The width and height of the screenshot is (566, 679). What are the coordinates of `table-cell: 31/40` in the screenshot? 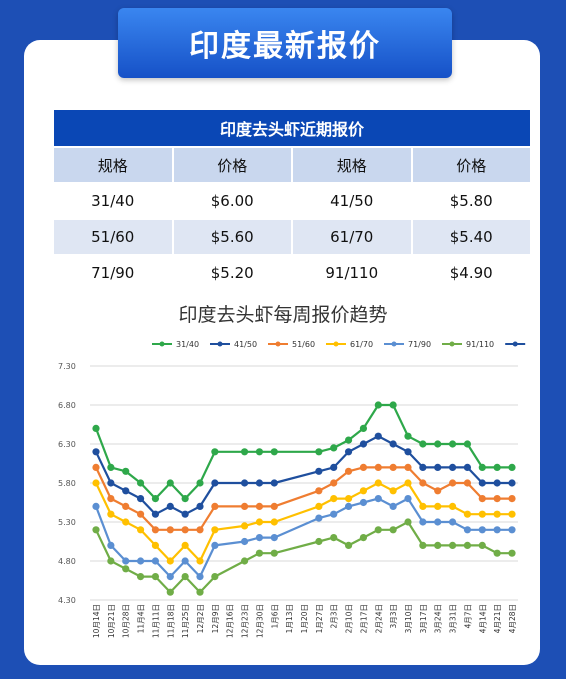 It's located at (113, 201).